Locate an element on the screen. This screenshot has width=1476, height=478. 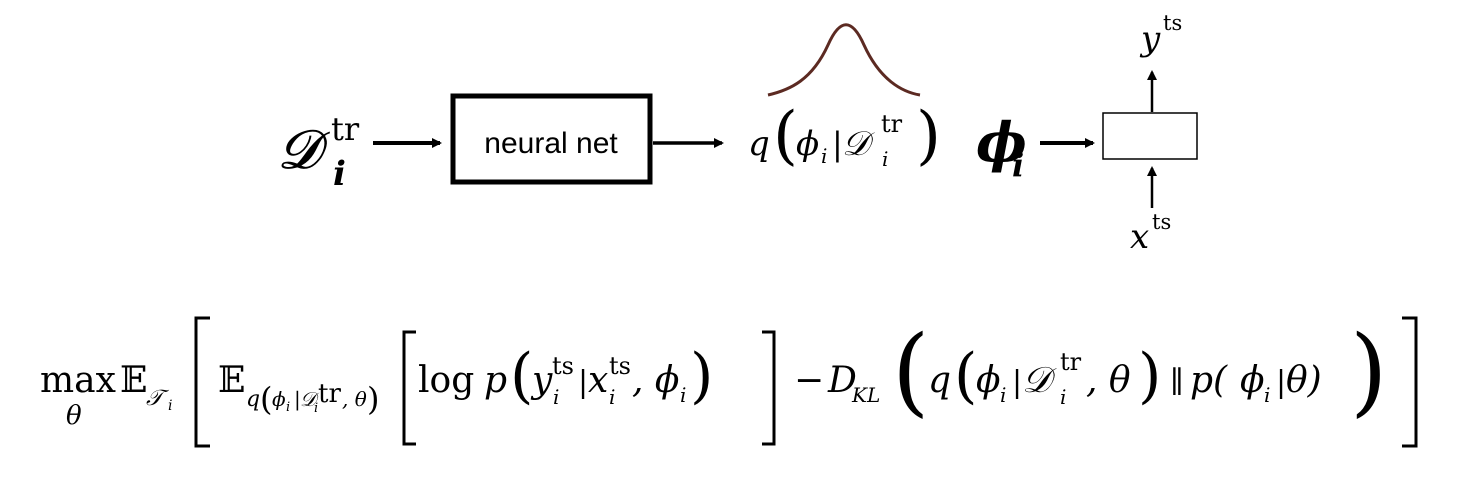
outer-right-bracket is located at coordinates (1410, 382).